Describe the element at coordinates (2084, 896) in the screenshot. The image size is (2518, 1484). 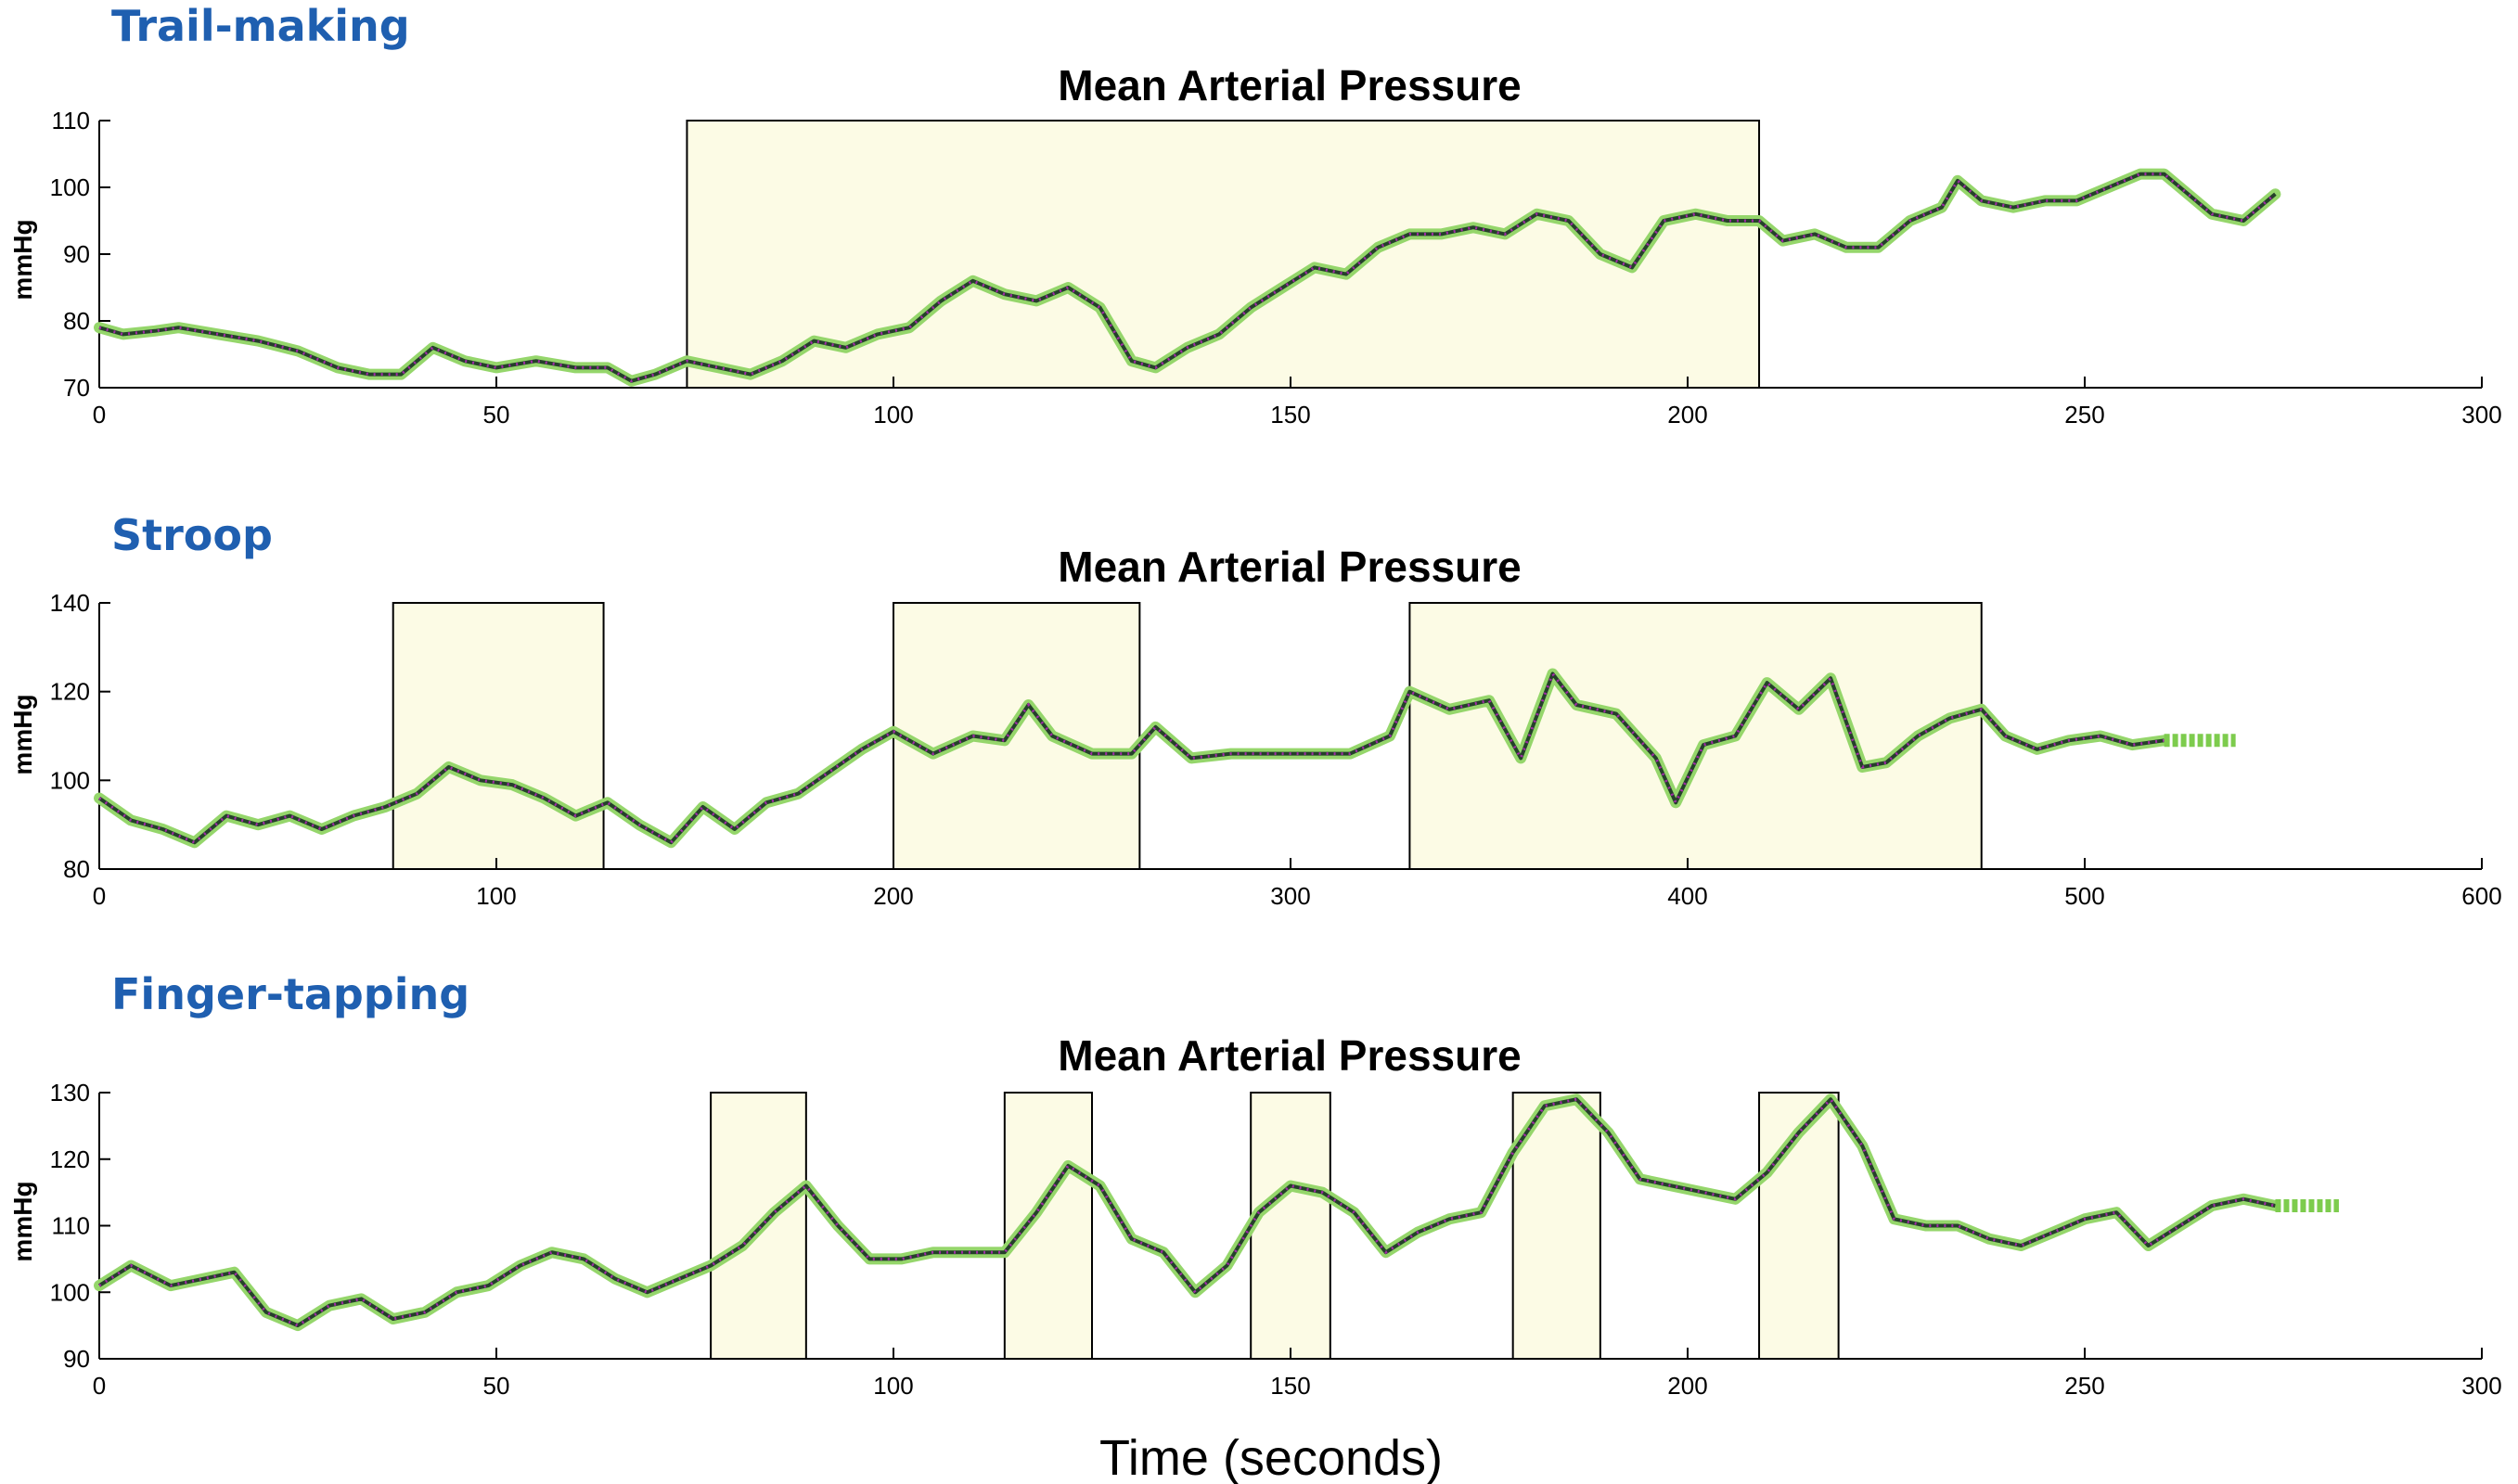
I see `x-tick-label: 500` at that location.